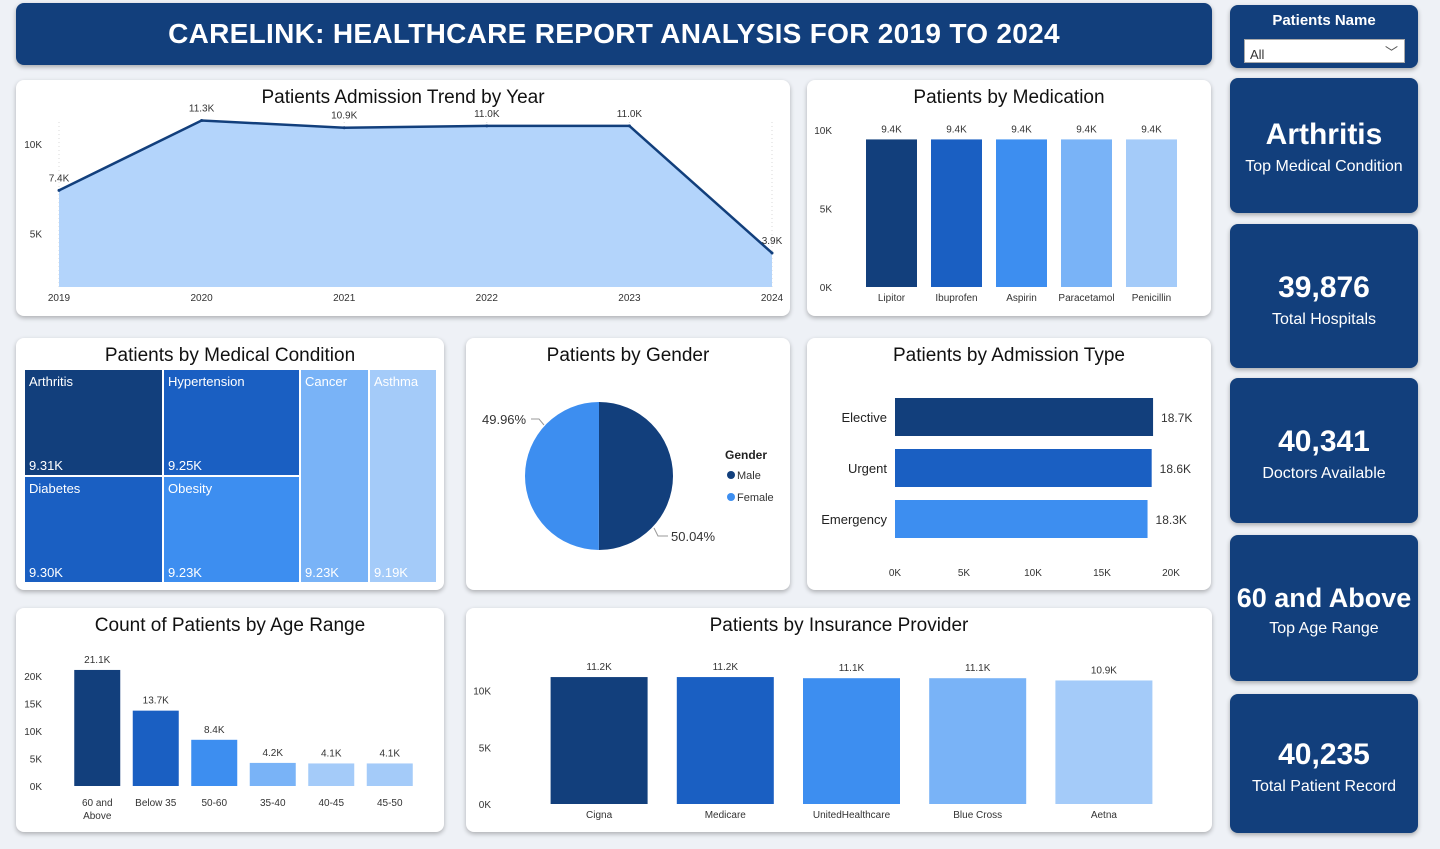 Image resolution: width=1440 pixels, height=849 pixels. I want to click on kpi-label: Total Hospitals, so click(1324, 319).